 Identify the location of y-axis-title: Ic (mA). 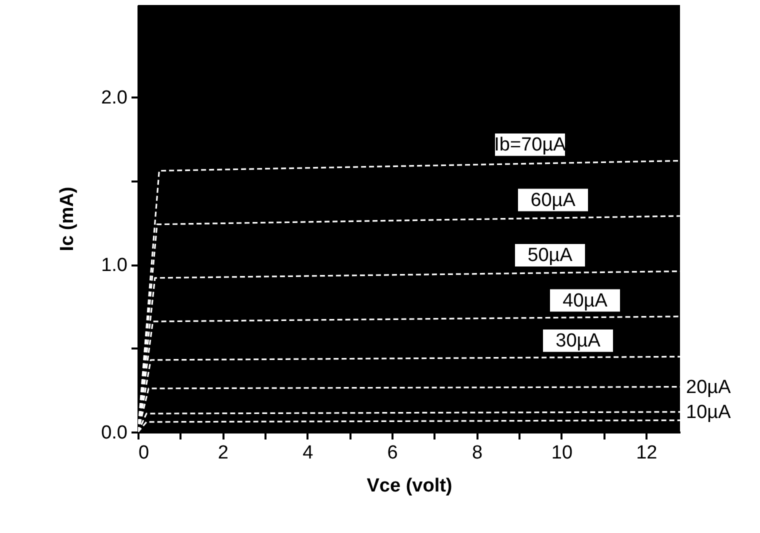
(67, 219).